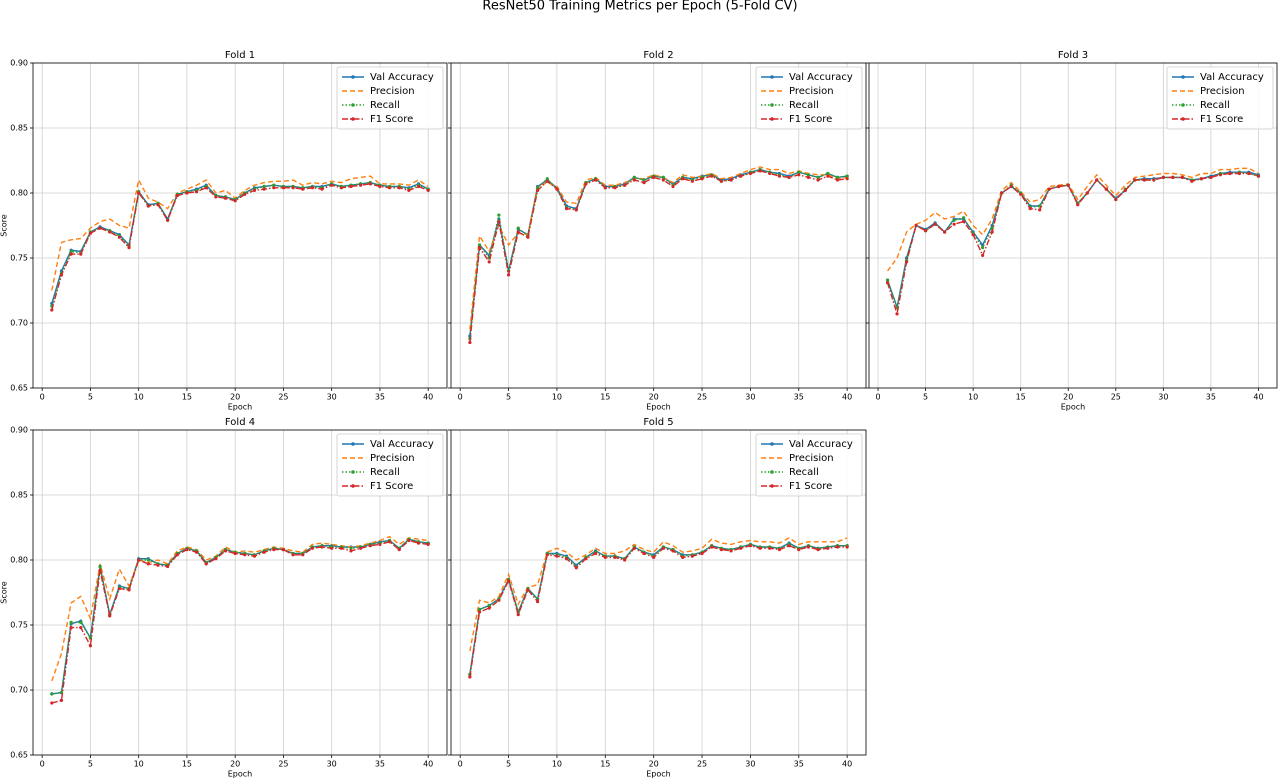  Describe the element at coordinates (811, 458) in the screenshot. I see `legend-label: Precision` at that location.